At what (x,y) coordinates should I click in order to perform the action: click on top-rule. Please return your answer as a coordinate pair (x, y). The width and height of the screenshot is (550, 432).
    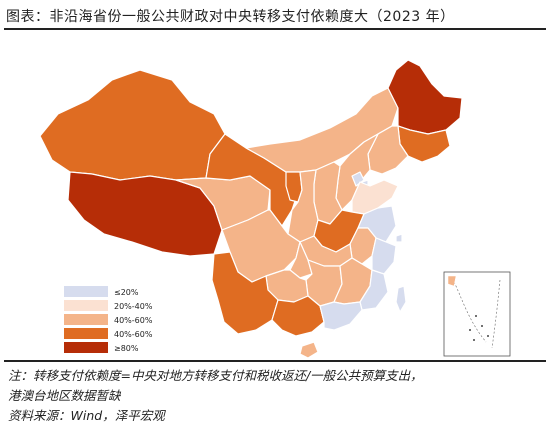
    Looking at the image, I should click on (275, 29).